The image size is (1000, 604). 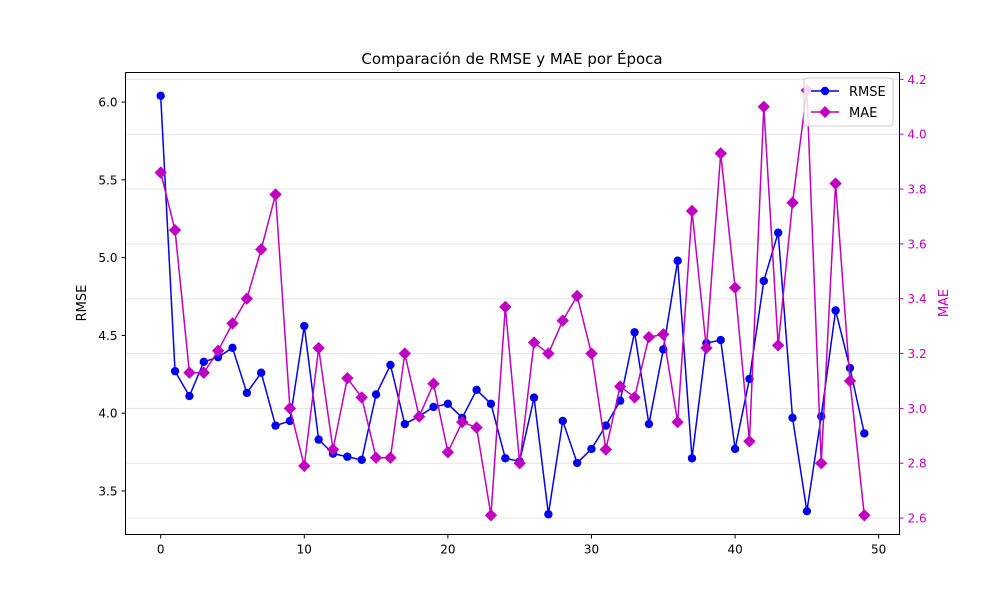 I want to click on y-axis-label: RMSE, so click(x=82, y=303).